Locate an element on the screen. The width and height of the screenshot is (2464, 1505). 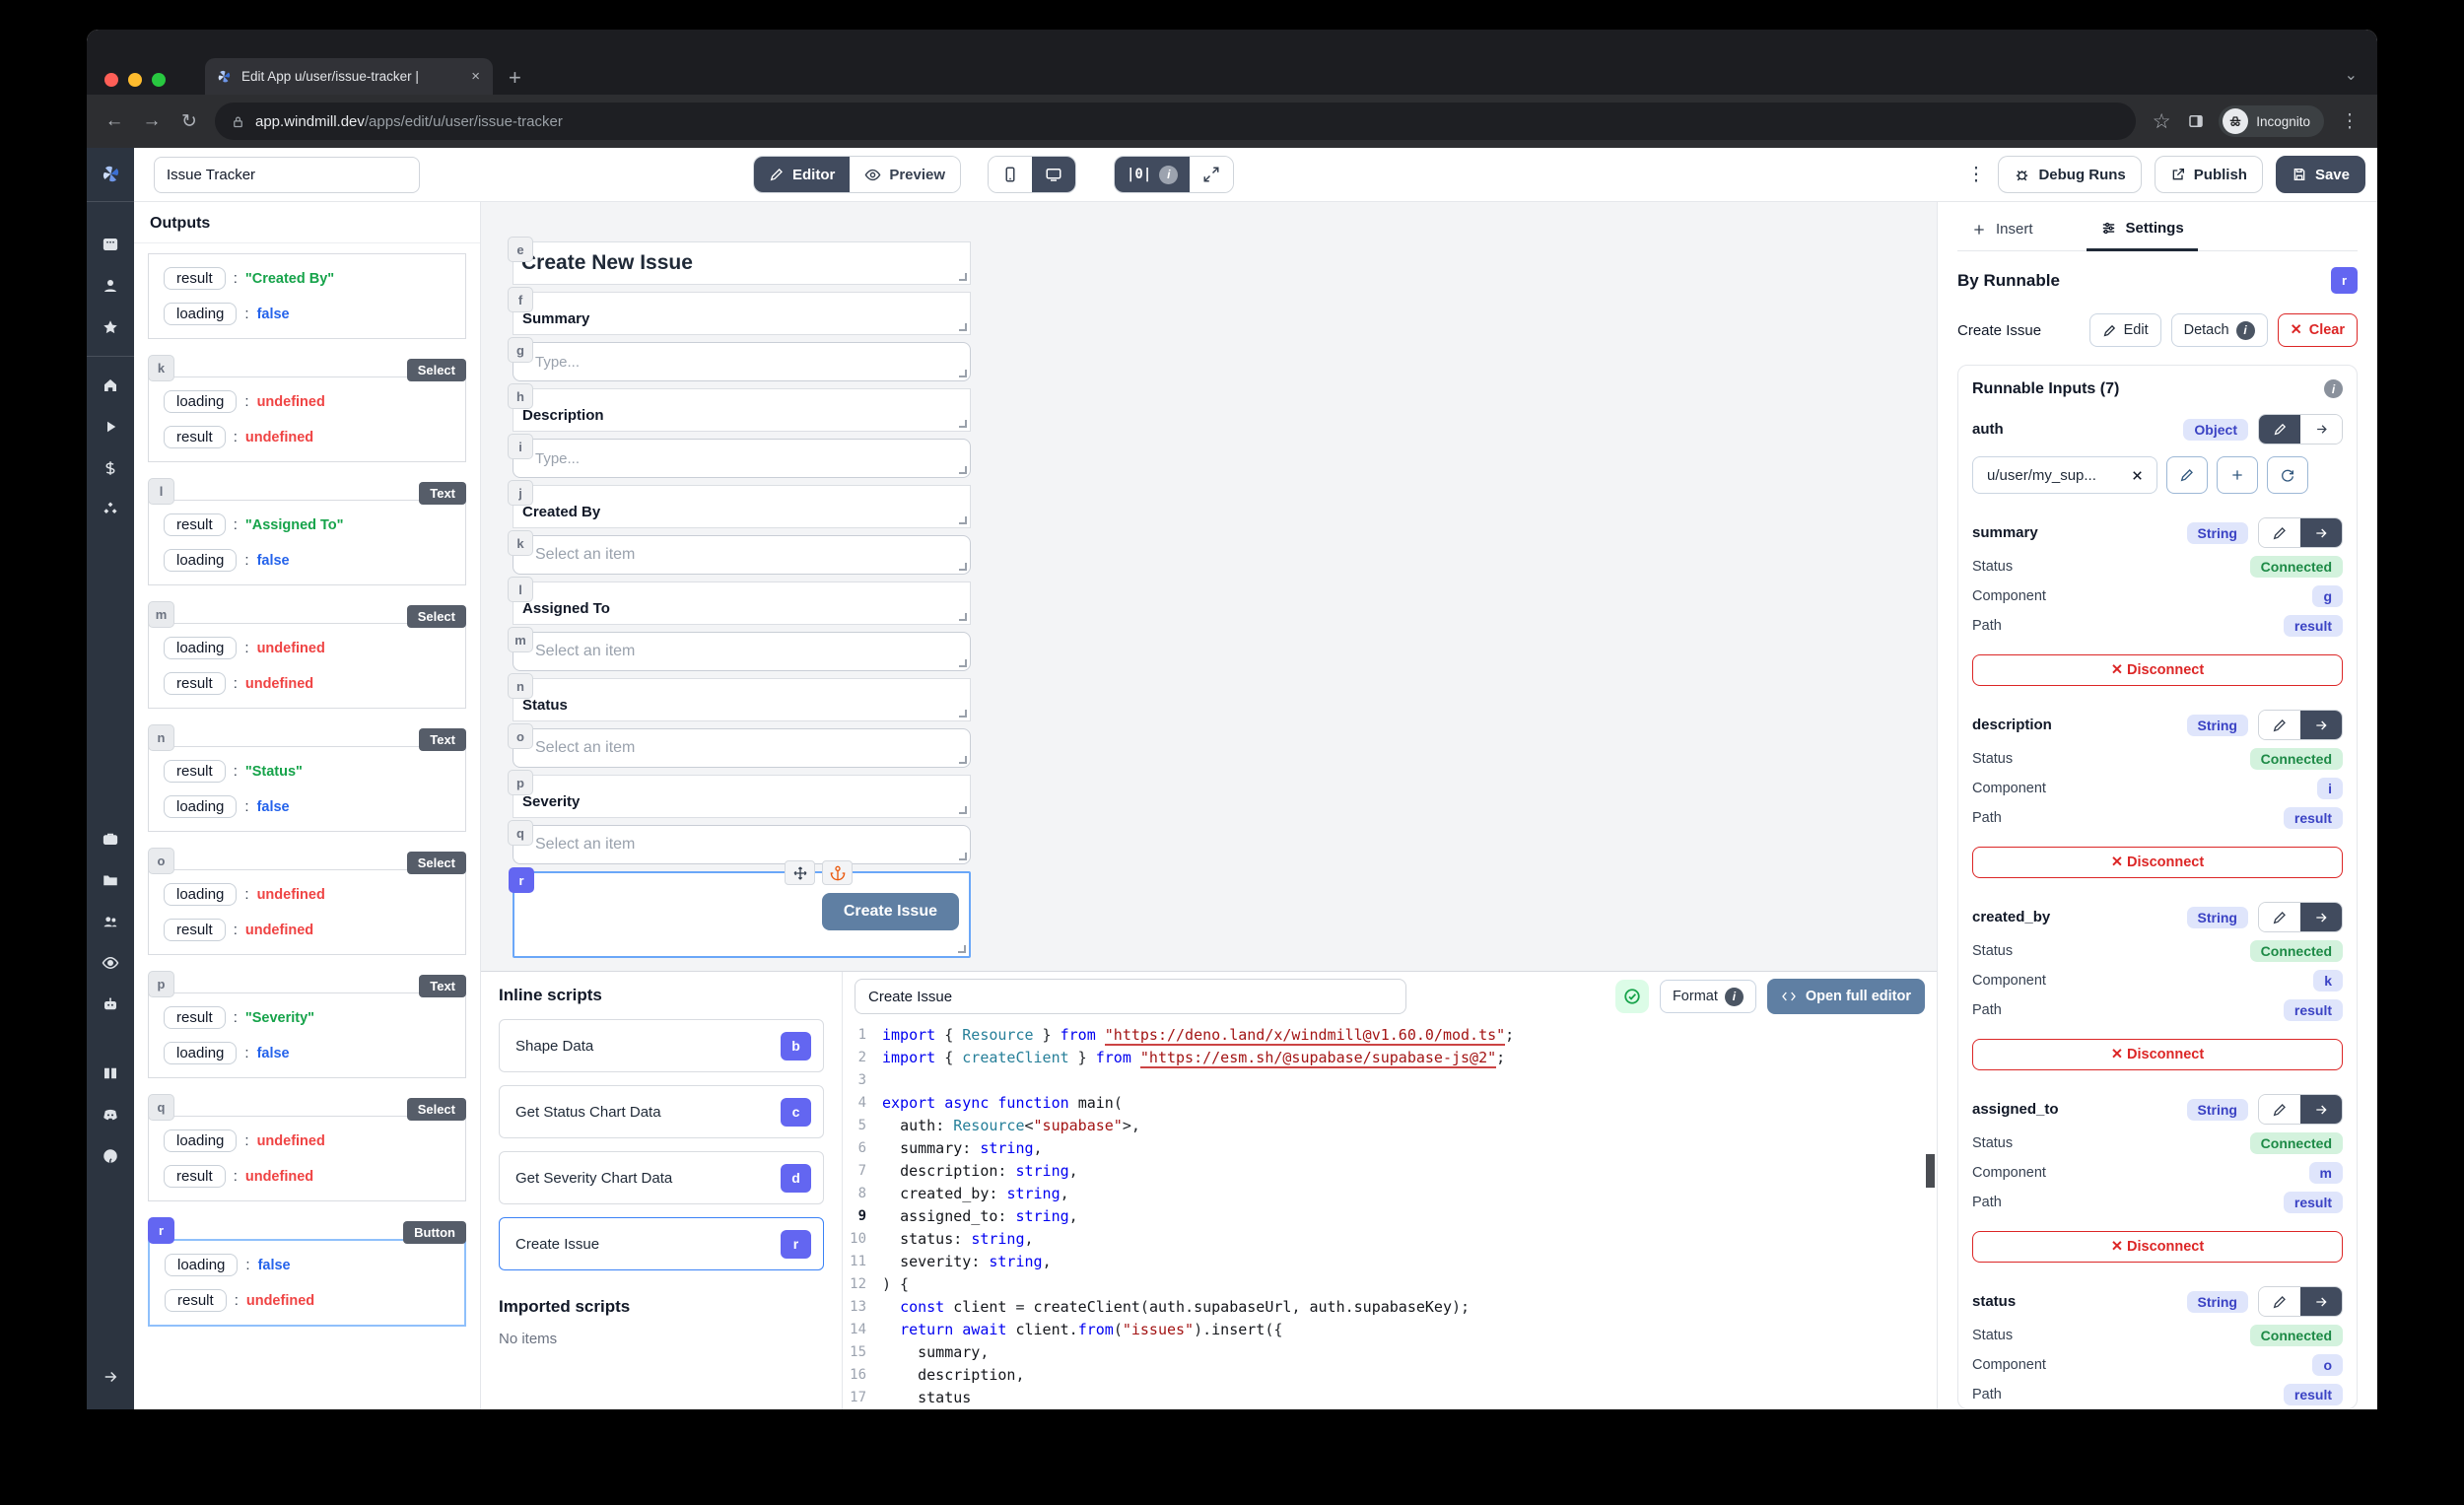
create-issue-button: Create Issue is located at coordinates (890, 911).